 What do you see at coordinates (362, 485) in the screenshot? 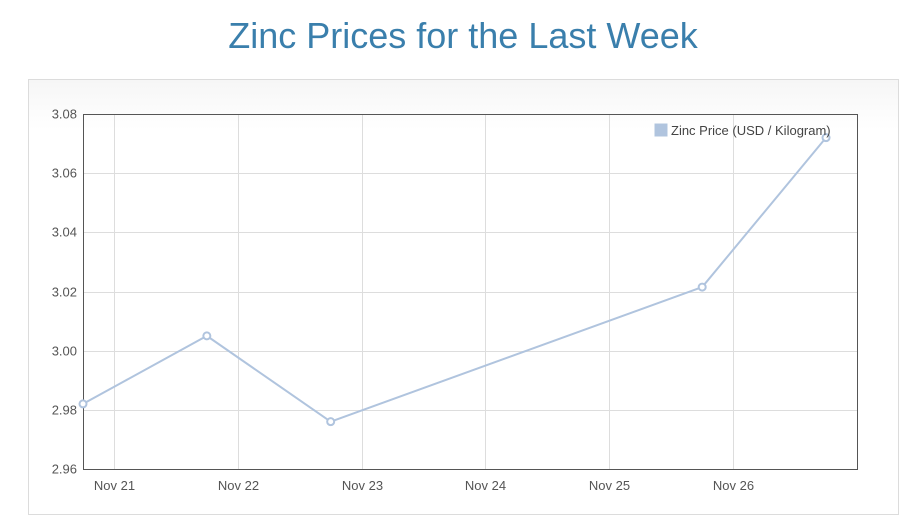
I see `x-tick-label: Nov 23` at bounding box center [362, 485].